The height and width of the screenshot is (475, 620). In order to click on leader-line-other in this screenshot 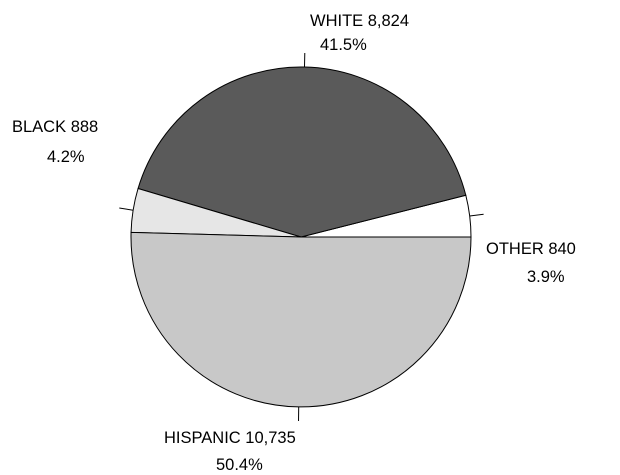, I will do `click(476, 215)`.